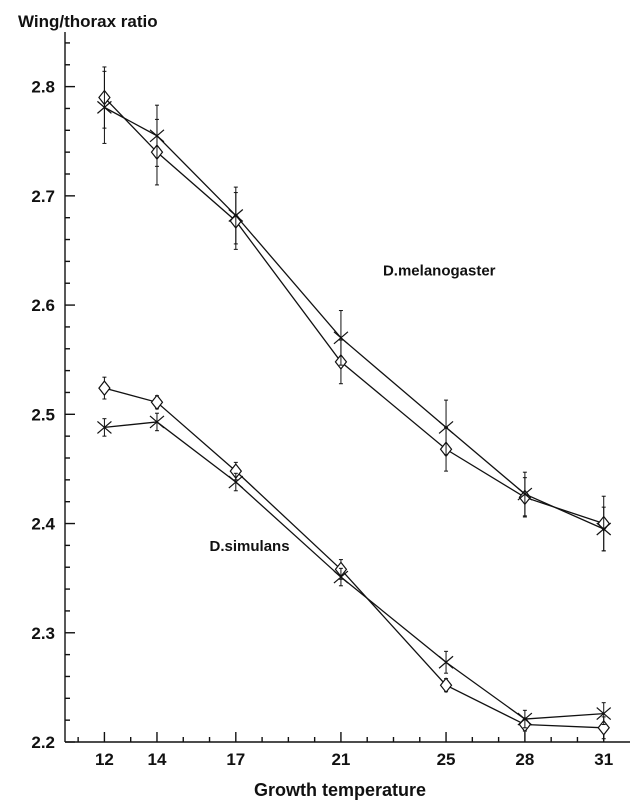 The image size is (632, 804). What do you see at coordinates (340, 790) in the screenshot?
I see `x-axis-label: Growth temperature` at bounding box center [340, 790].